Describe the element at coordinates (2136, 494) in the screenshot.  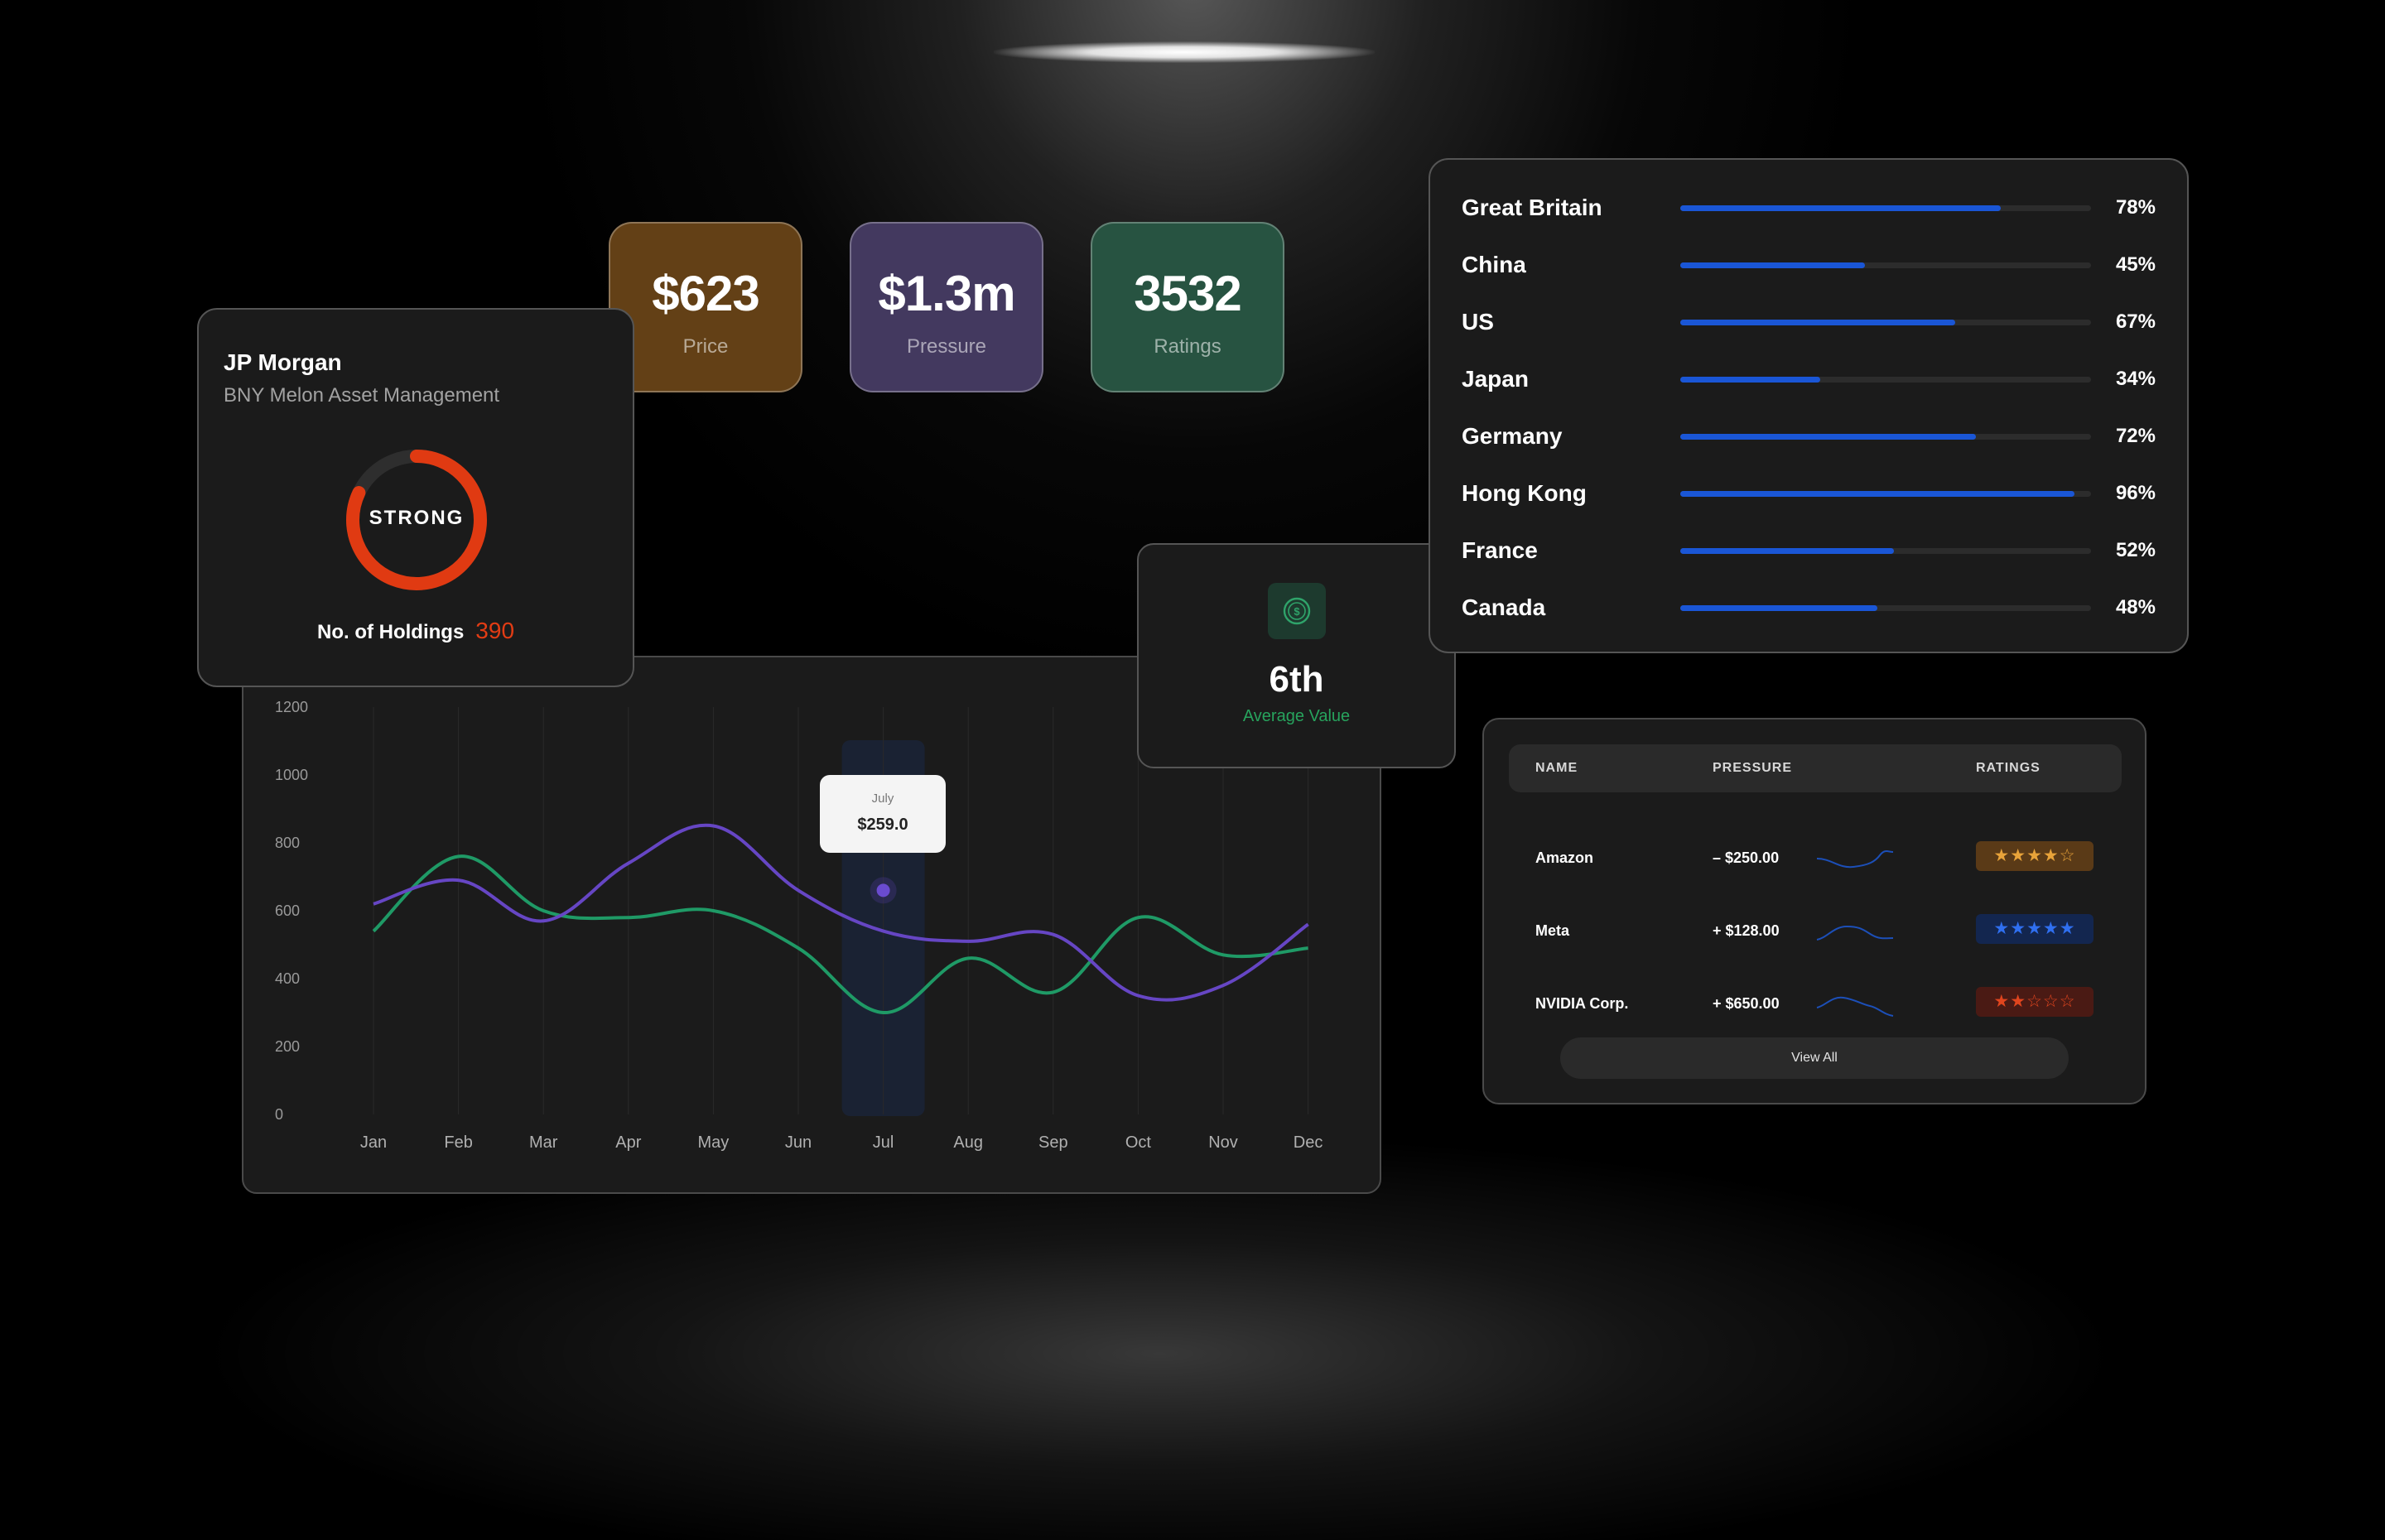
I see `country-percent: 96%` at that location.